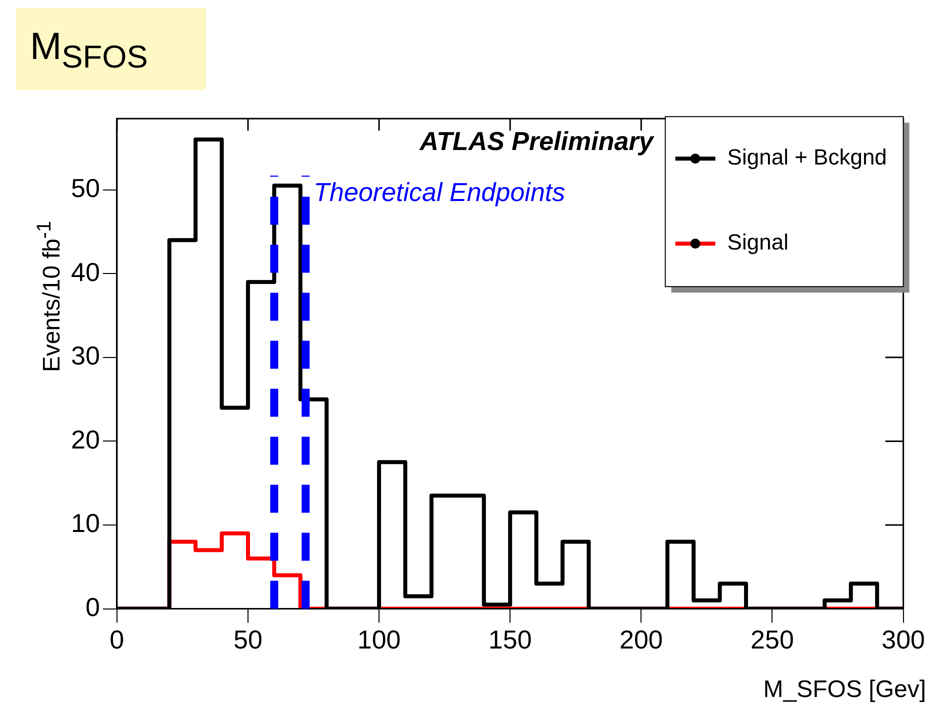 The width and height of the screenshot is (944, 724). What do you see at coordinates (85, 523) in the screenshot?
I see `y-tick-label: 10` at bounding box center [85, 523].